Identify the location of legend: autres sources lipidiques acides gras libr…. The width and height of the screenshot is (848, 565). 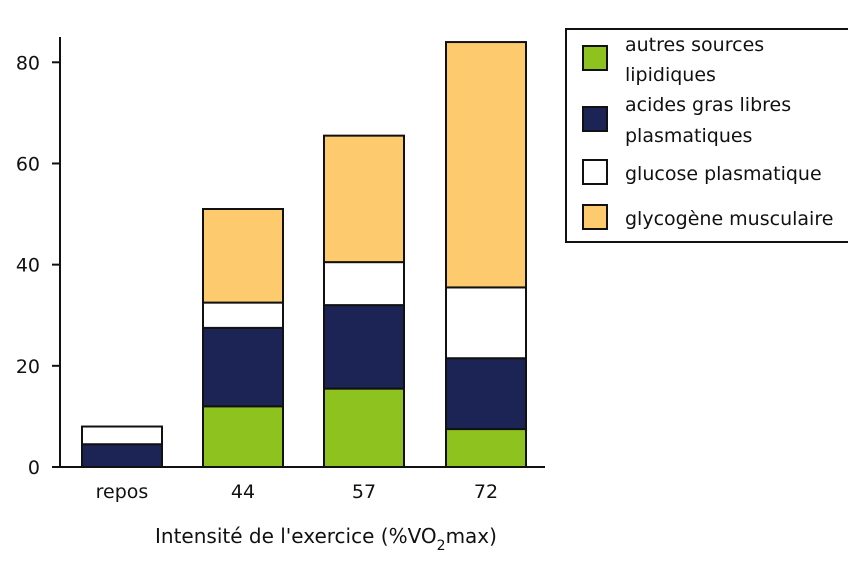
(706, 135).